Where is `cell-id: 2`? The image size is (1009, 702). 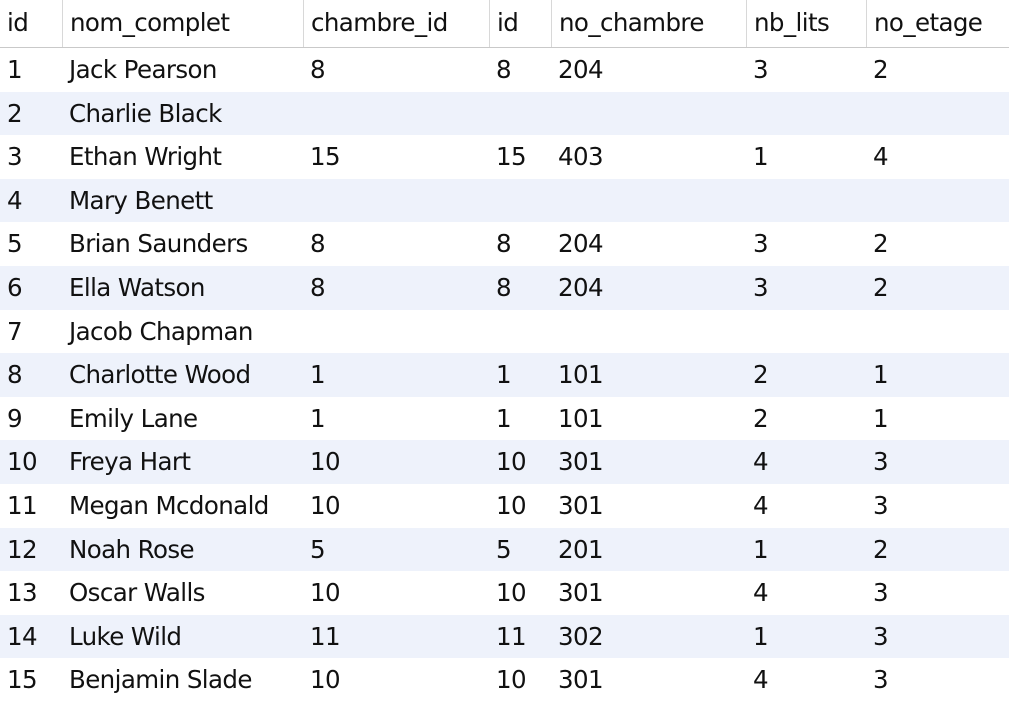
cell-id: 2 is located at coordinates (15, 113).